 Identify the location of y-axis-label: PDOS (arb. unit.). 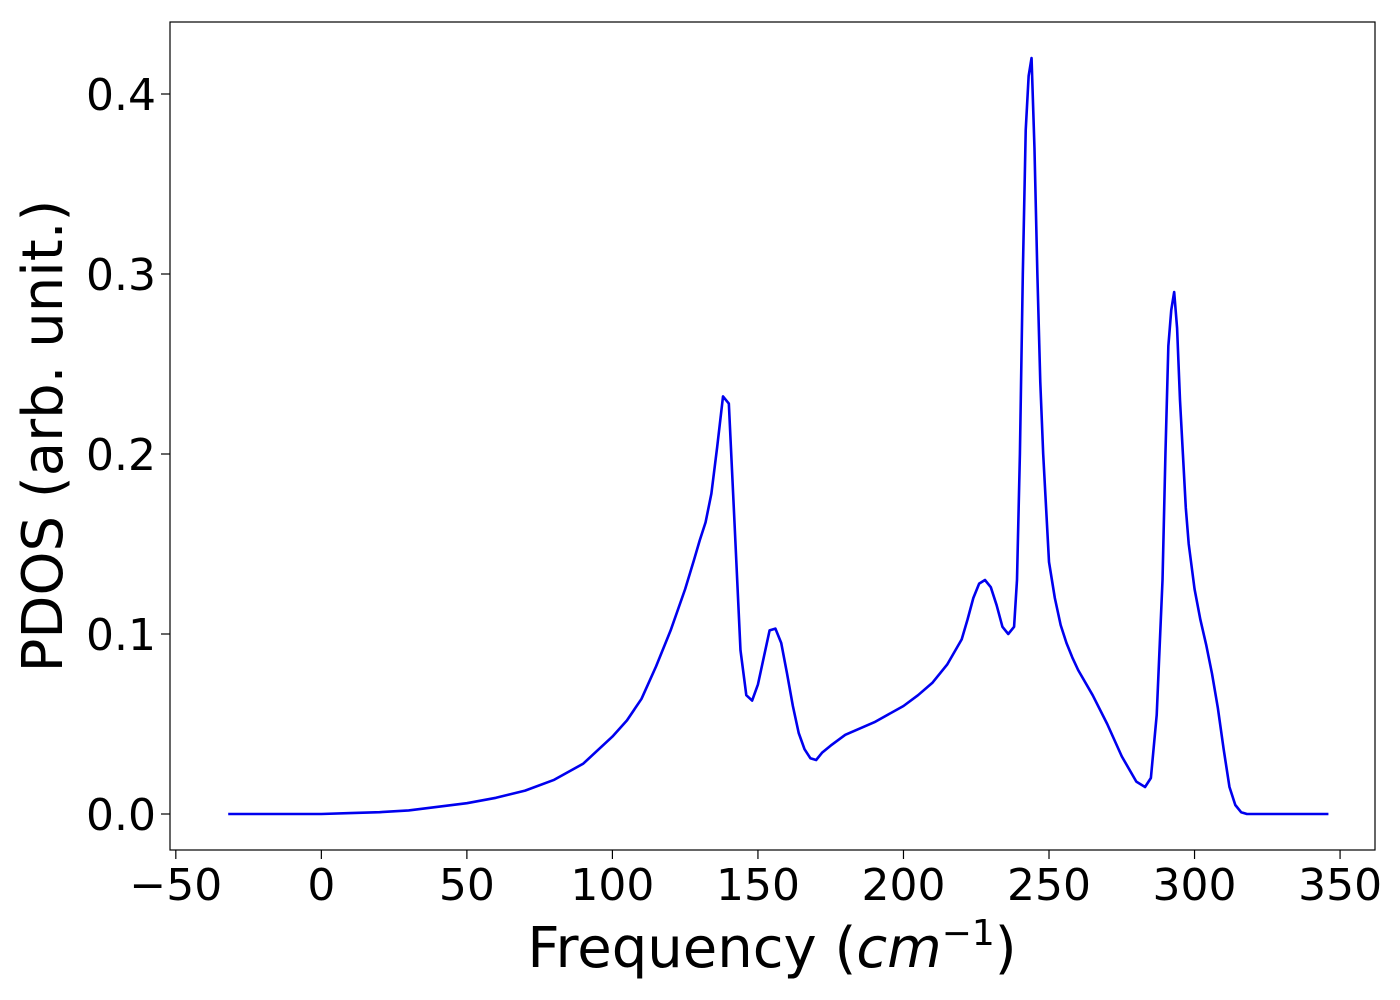
(43, 436).